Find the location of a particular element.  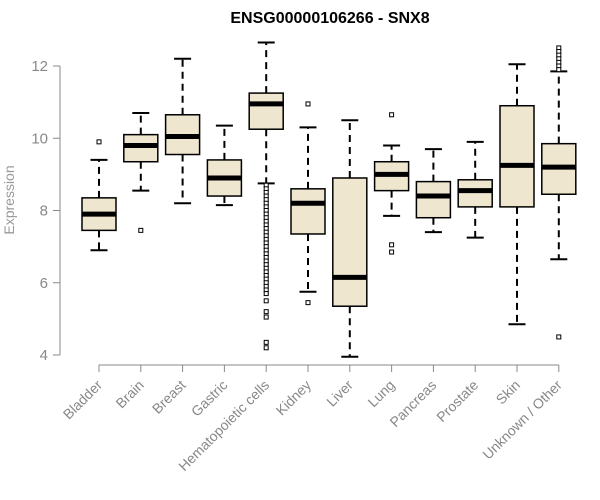

box-brain is located at coordinates (141, 172).